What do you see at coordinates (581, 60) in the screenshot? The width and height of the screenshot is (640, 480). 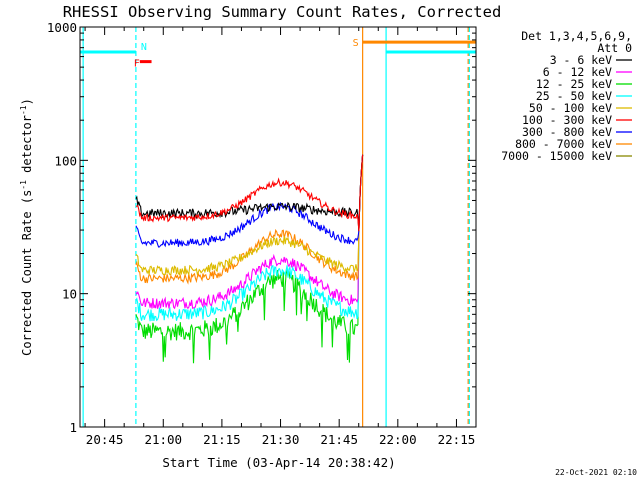 I see `legend-label: 3 - 6 keV` at bounding box center [581, 60].